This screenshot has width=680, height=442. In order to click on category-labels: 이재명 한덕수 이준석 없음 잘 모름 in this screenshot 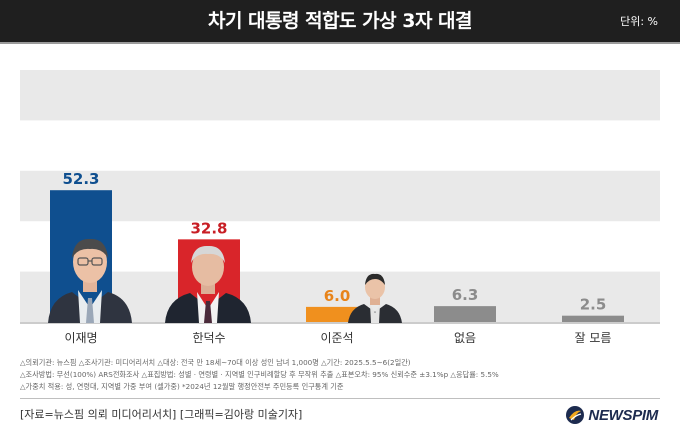, I will do `click(337, 338)`.